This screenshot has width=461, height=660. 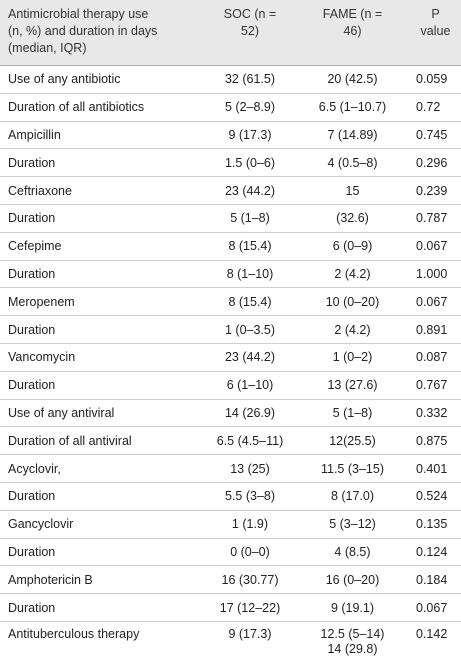 I want to click on table-cell: 13 (25), so click(x=250, y=468).